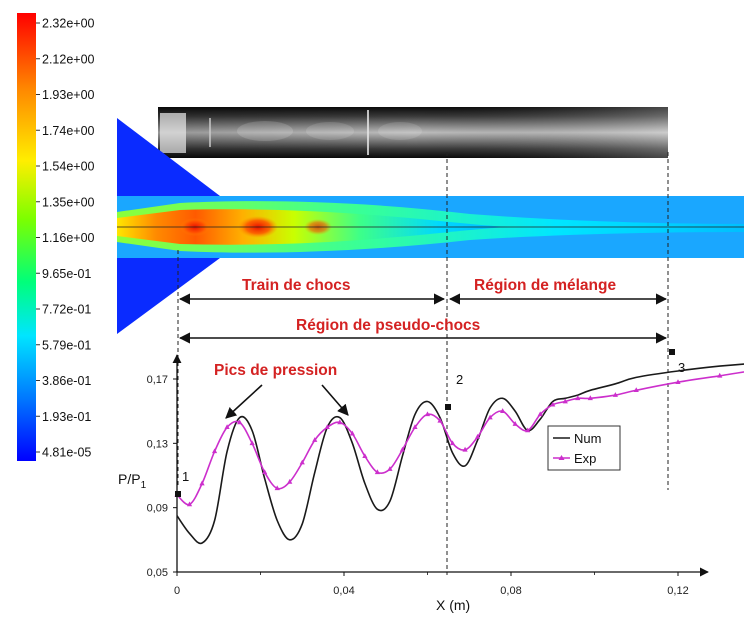 This screenshot has width=744, height=617. What do you see at coordinates (68, 202) in the screenshot?
I see `colorbar-label: 1.35e+00` at bounding box center [68, 202].